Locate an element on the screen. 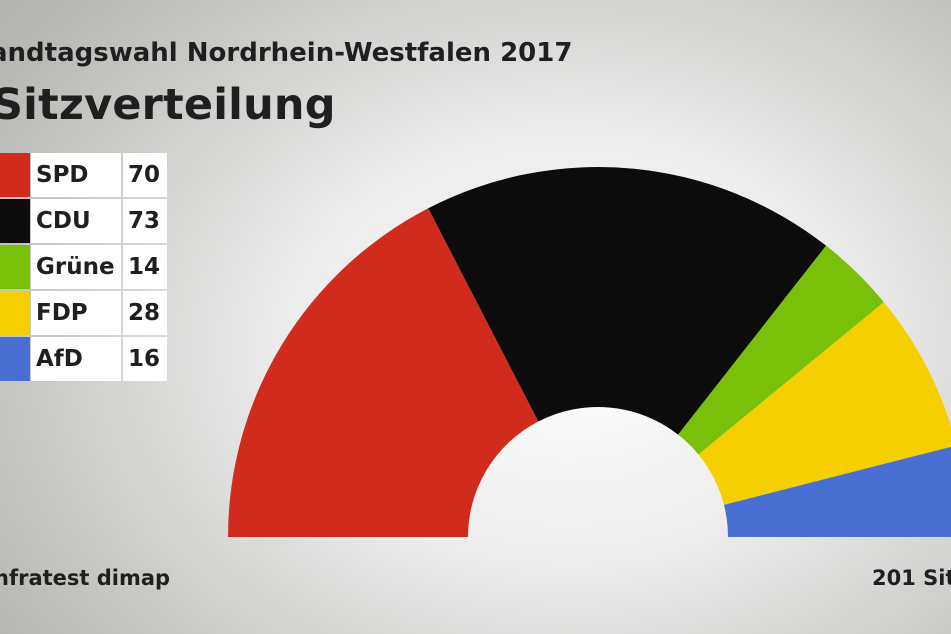 The width and height of the screenshot is (951, 634). seat-segment-afd is located at coordinates (837, 491).